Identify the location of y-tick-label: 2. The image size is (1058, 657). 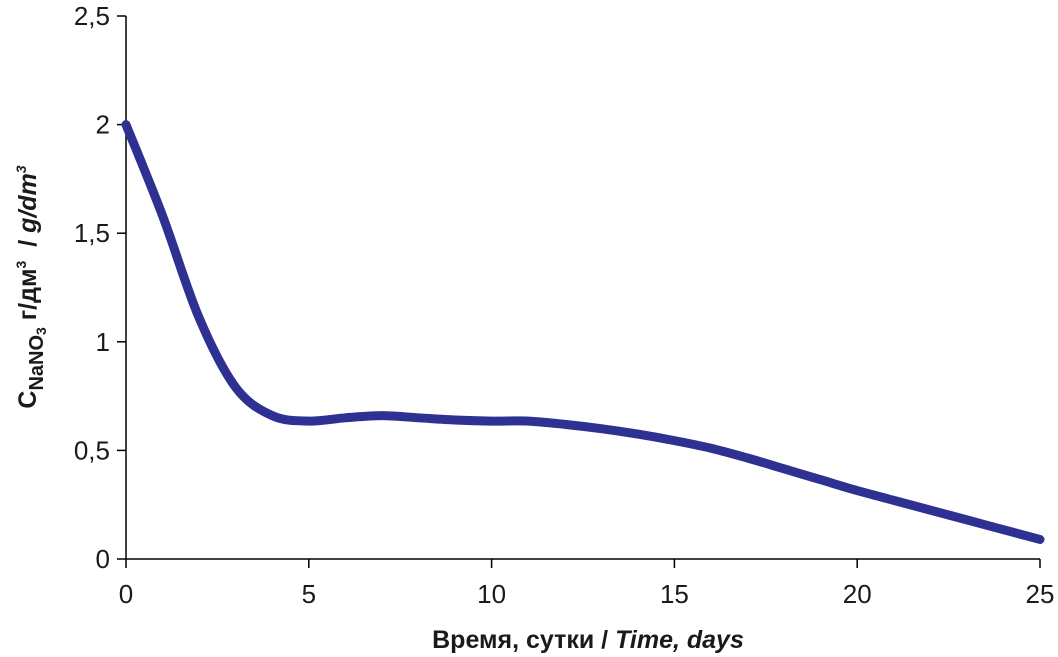
(103, 125).